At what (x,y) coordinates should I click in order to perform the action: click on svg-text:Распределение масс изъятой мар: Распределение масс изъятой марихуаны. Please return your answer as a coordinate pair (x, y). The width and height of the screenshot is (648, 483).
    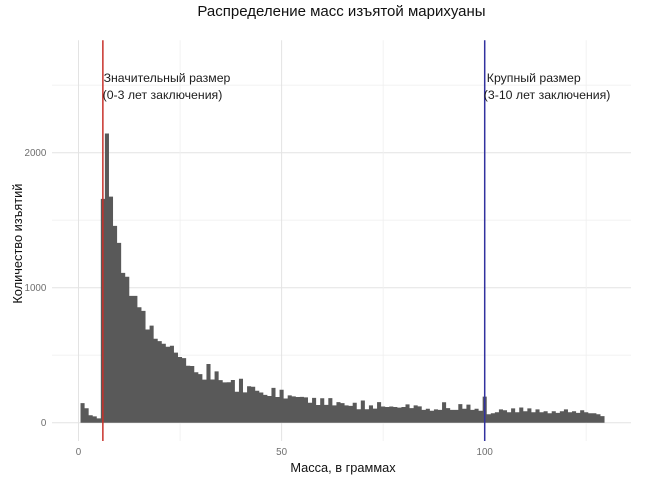
    Looking at the image, I should click on (341, 11).